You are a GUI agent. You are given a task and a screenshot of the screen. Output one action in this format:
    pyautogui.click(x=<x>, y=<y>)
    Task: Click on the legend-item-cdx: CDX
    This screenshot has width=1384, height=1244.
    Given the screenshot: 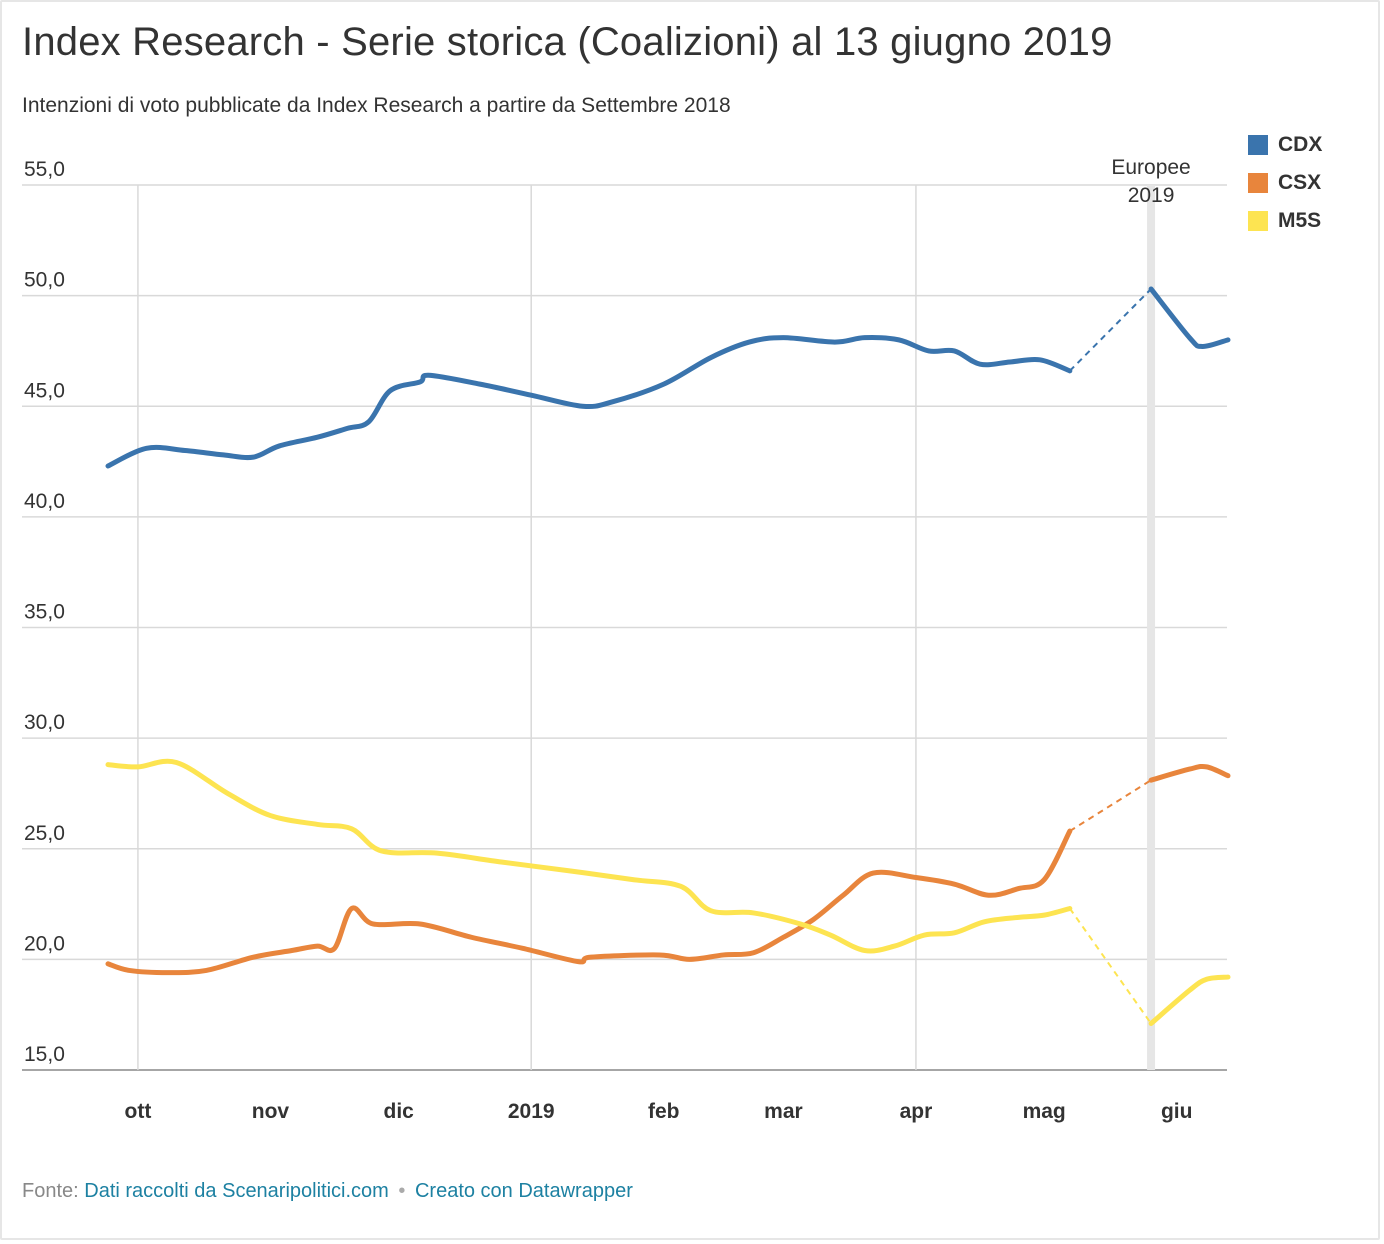 What is the action you would take?
    pyautogui.click(x=1285, y=145)
    